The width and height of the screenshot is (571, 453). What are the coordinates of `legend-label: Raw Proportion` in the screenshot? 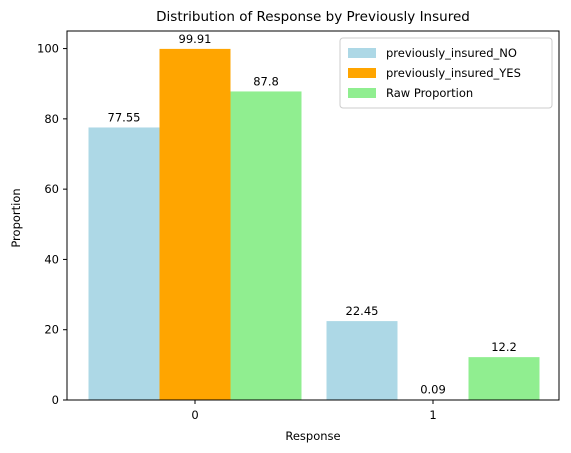 It's located at (429, 93).